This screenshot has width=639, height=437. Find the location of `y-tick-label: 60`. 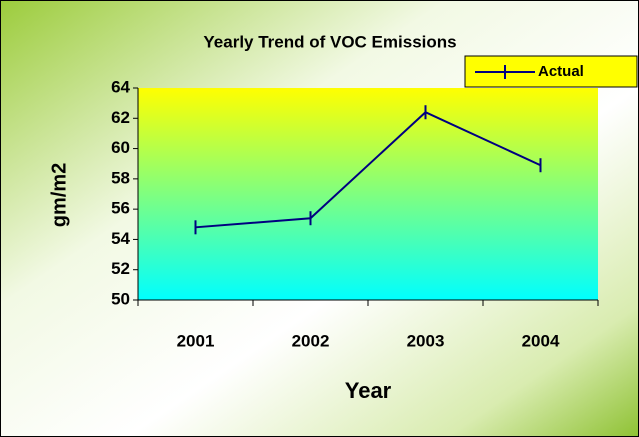

y-tick-label: 60 is located at coordinates (120, 147).